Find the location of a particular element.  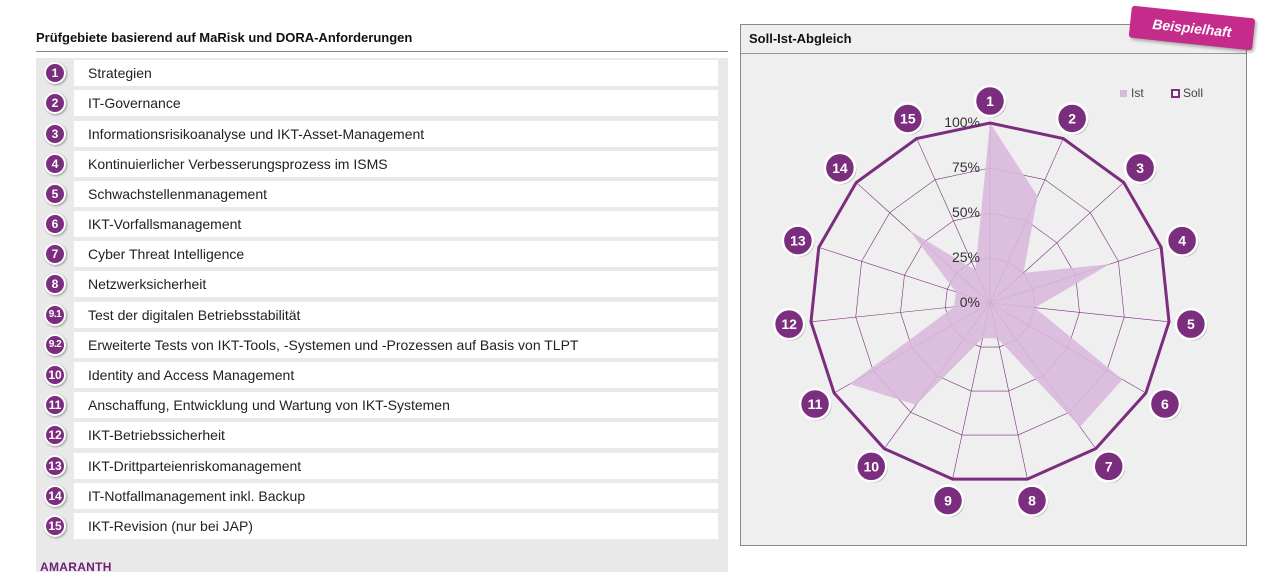

comparison-title: Soll-Ist-Abgleich is located at coordinates (800, 38).